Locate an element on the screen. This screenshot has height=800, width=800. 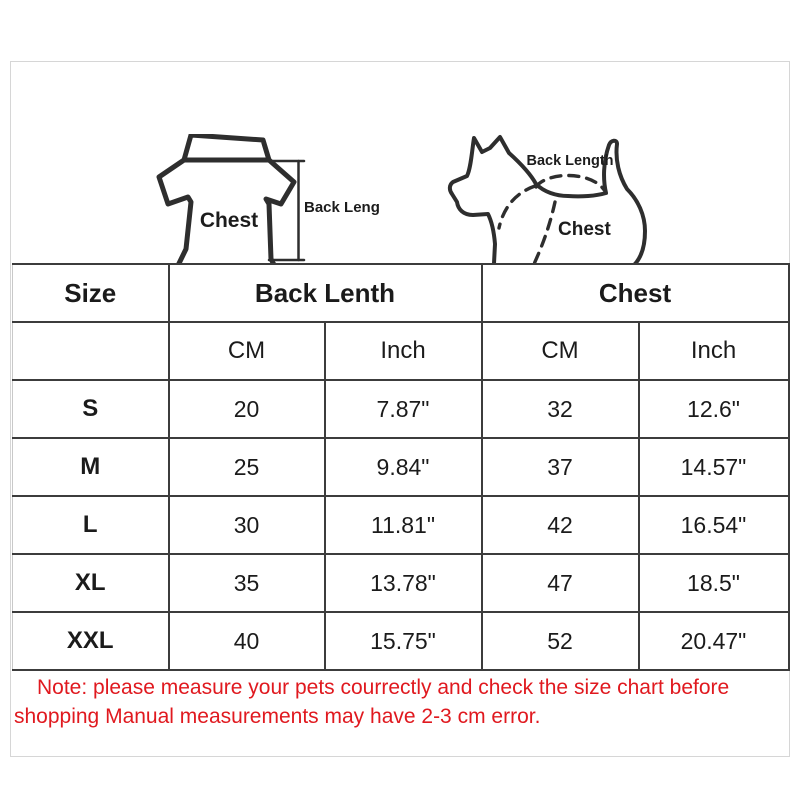
cell-chest-inch: 20.47" is located at coordinates (713, 641).